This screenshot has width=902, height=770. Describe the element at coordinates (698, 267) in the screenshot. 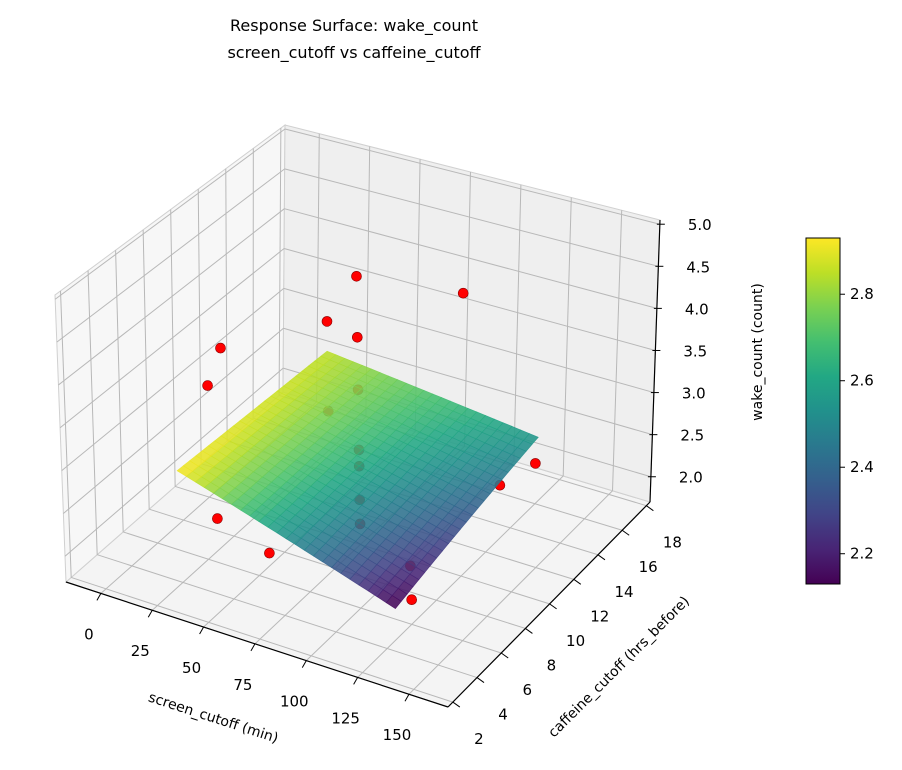

I see `z-tick-label: 4.5` at that location.